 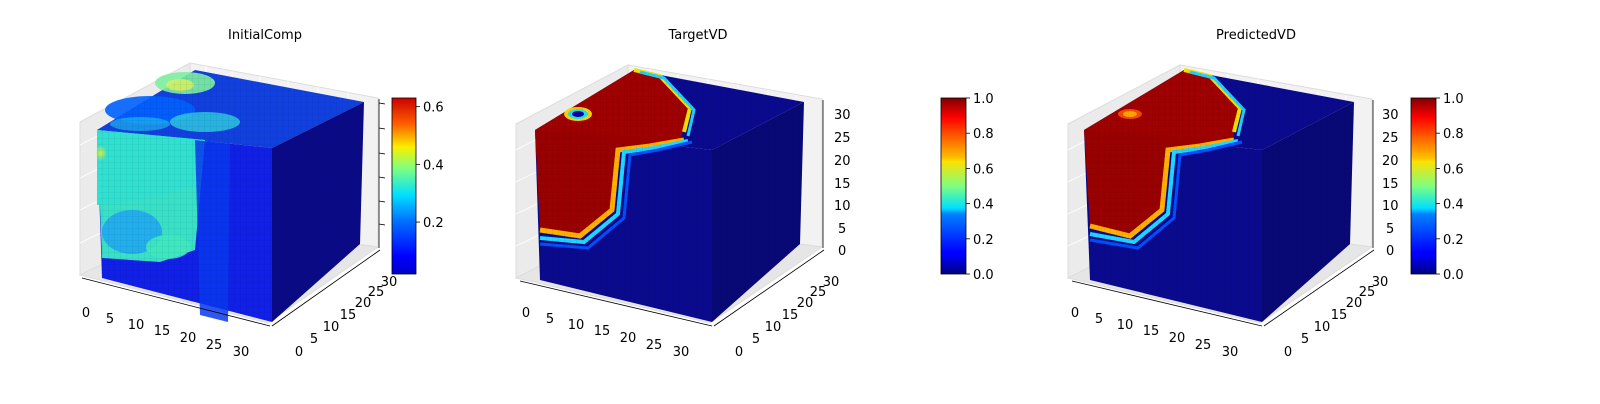 I want to click on panel-title: InitialComp, so click(x=265, y=35).